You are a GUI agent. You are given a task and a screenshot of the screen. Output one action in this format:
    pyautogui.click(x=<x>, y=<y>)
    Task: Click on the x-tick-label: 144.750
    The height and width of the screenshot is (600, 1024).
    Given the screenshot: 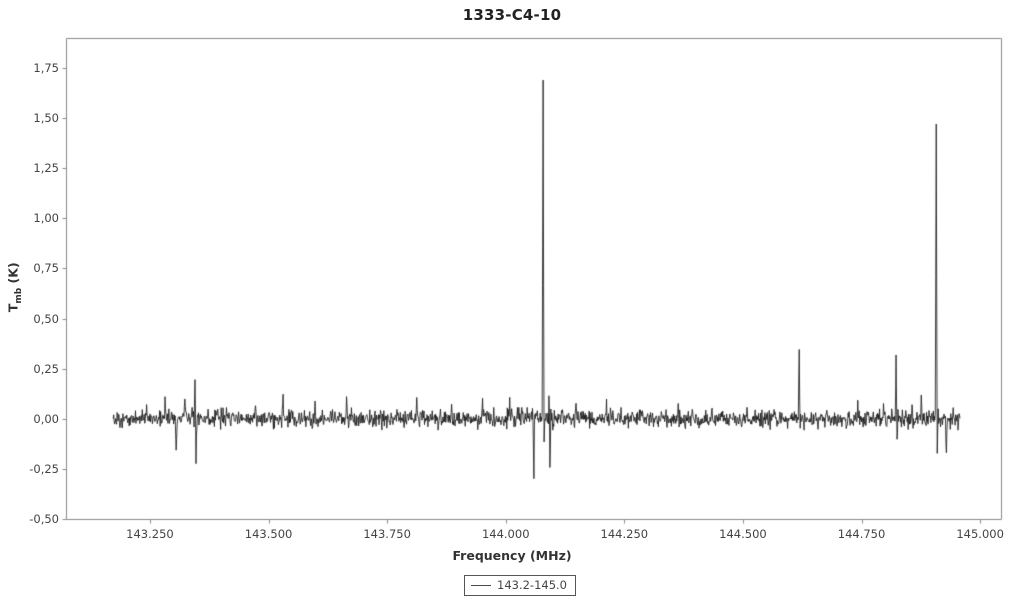 What is the action you would take?
    pyautogui.click(x=861, y=534)
    